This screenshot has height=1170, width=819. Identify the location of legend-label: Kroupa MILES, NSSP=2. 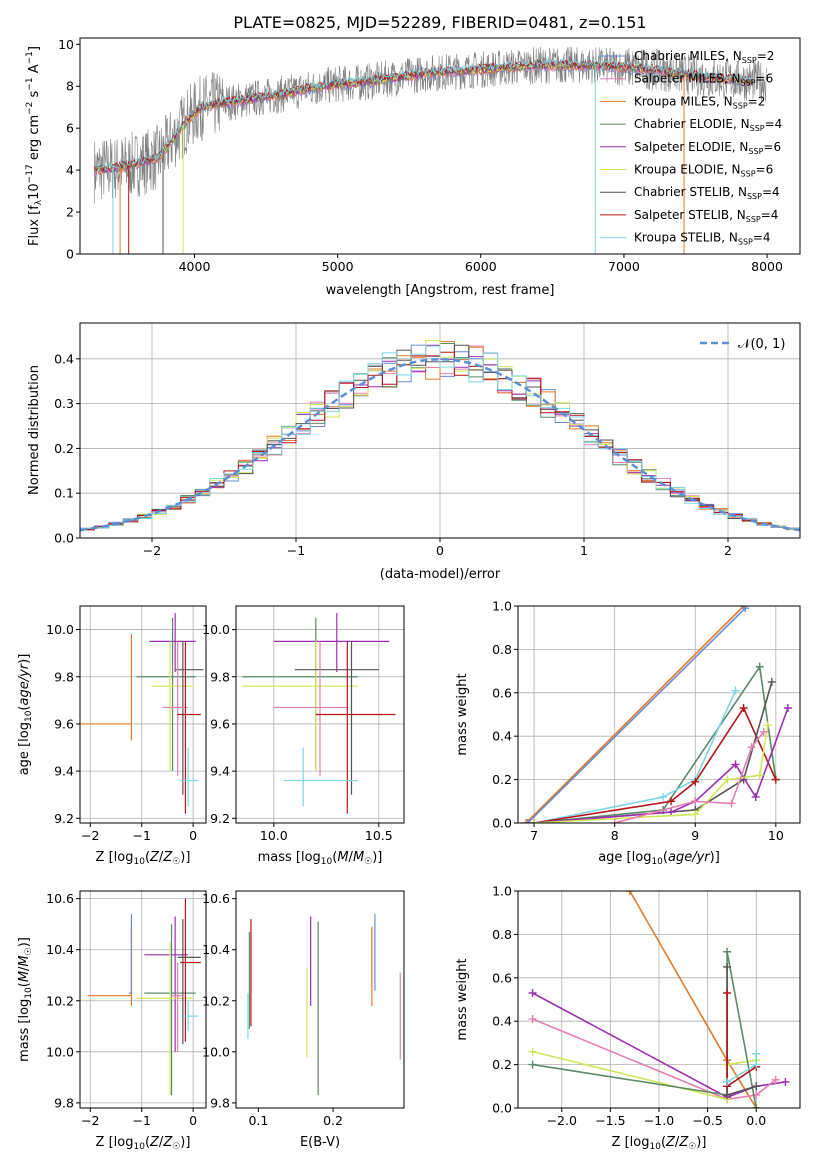
(699, 102).